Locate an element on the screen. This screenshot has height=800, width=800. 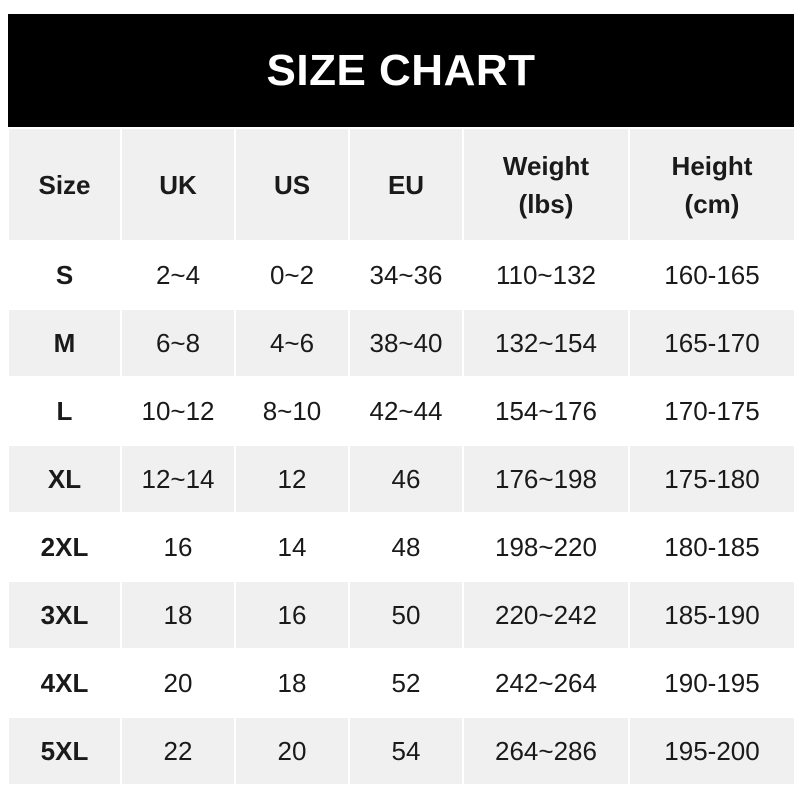
table-cell: 42~44 is located at coordinates (406, 411).